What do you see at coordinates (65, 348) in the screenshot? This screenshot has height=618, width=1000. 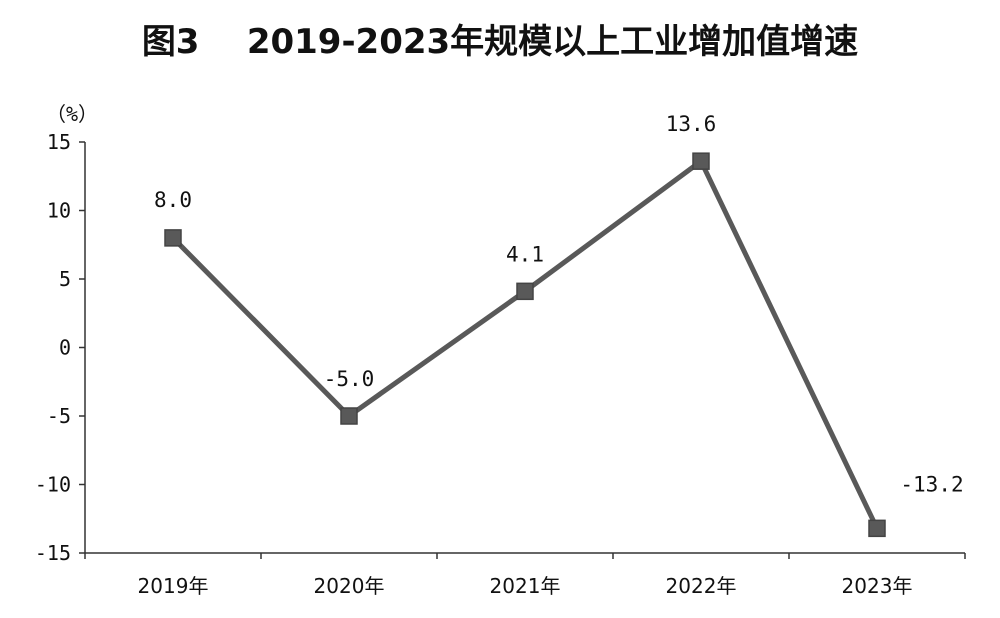 I see `y-tick-label: 0` at bounding box center [65, 348].